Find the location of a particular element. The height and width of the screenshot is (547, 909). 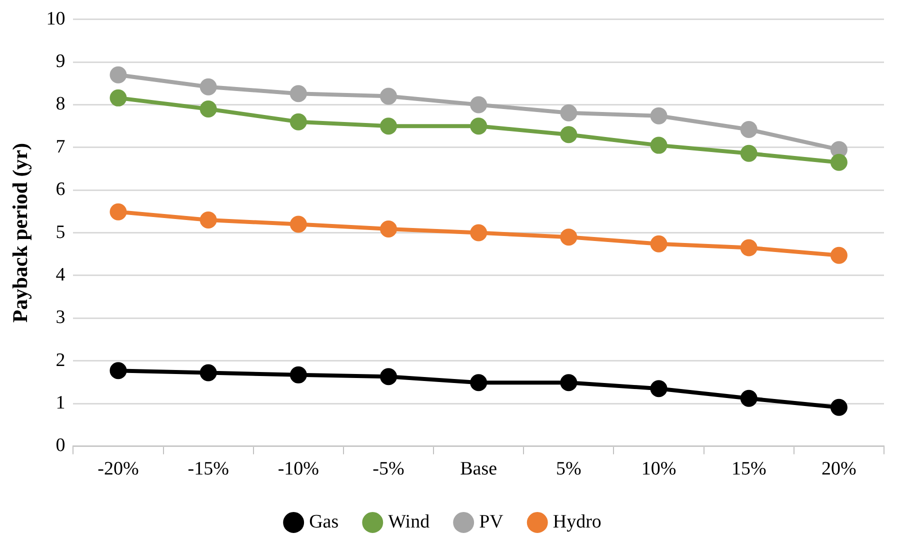

legend-label: Hydro is located at coordinates (577, 521).